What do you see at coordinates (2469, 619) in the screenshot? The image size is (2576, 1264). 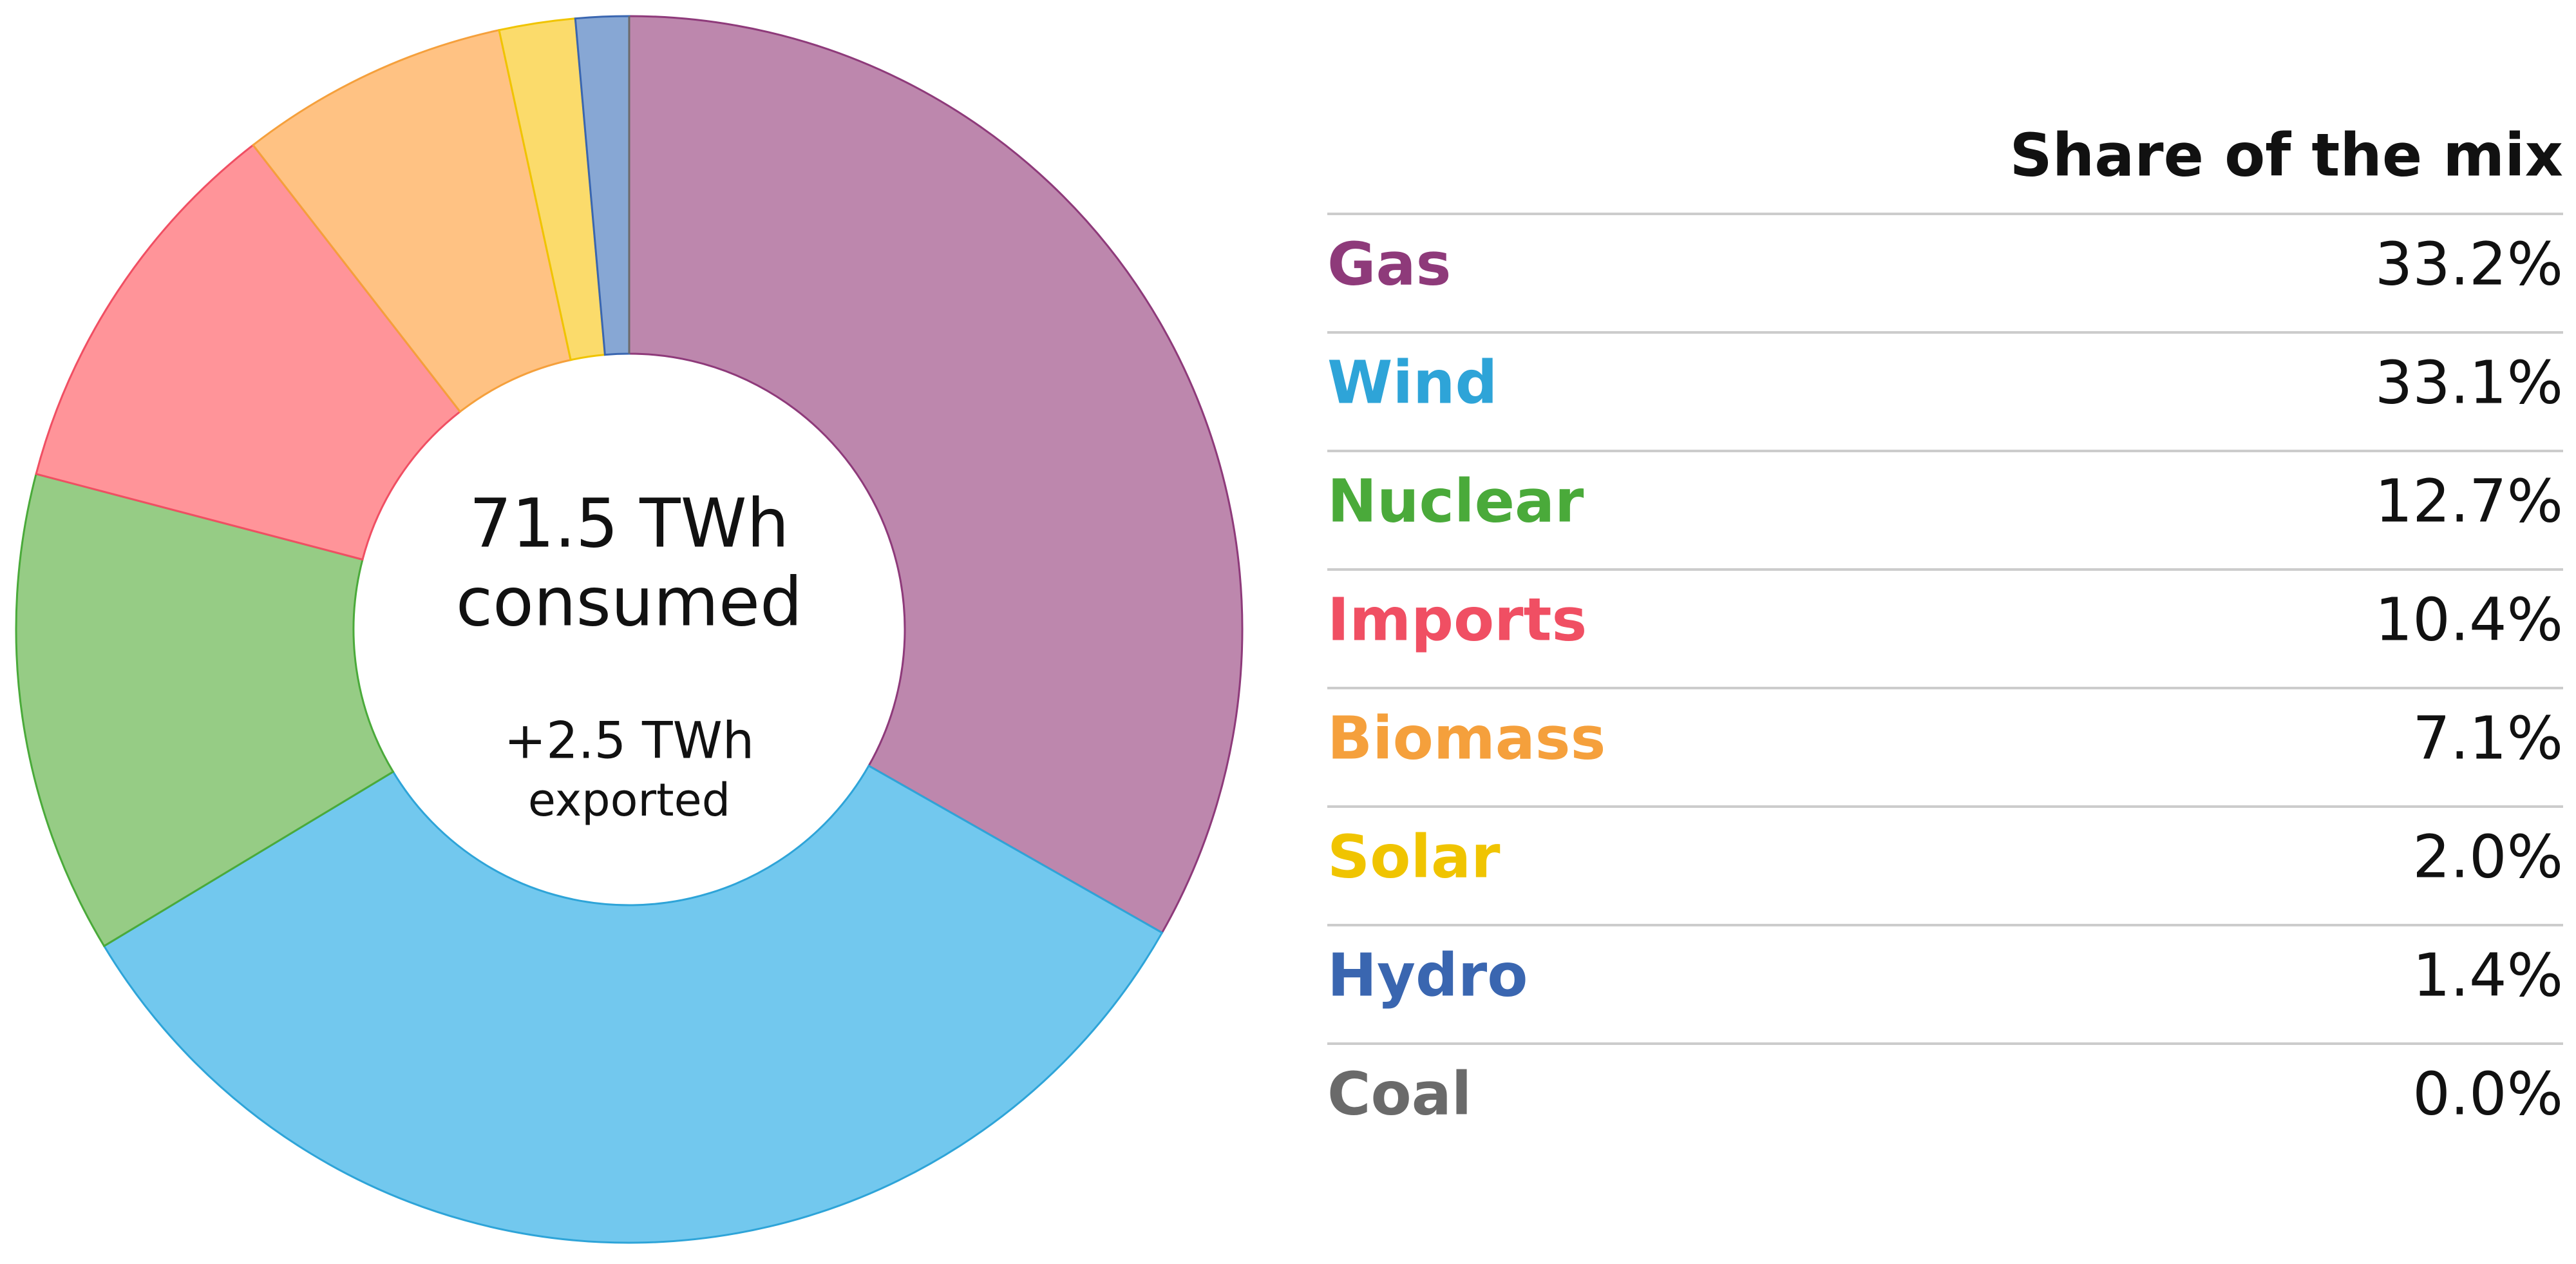 I see `value-label: 10.4%` at bounding box center [2469, 619].